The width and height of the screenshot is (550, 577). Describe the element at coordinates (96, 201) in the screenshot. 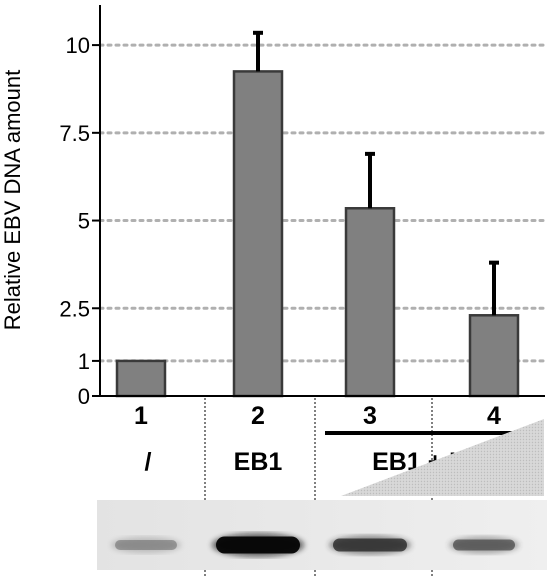

I see `y-axis` at that location.